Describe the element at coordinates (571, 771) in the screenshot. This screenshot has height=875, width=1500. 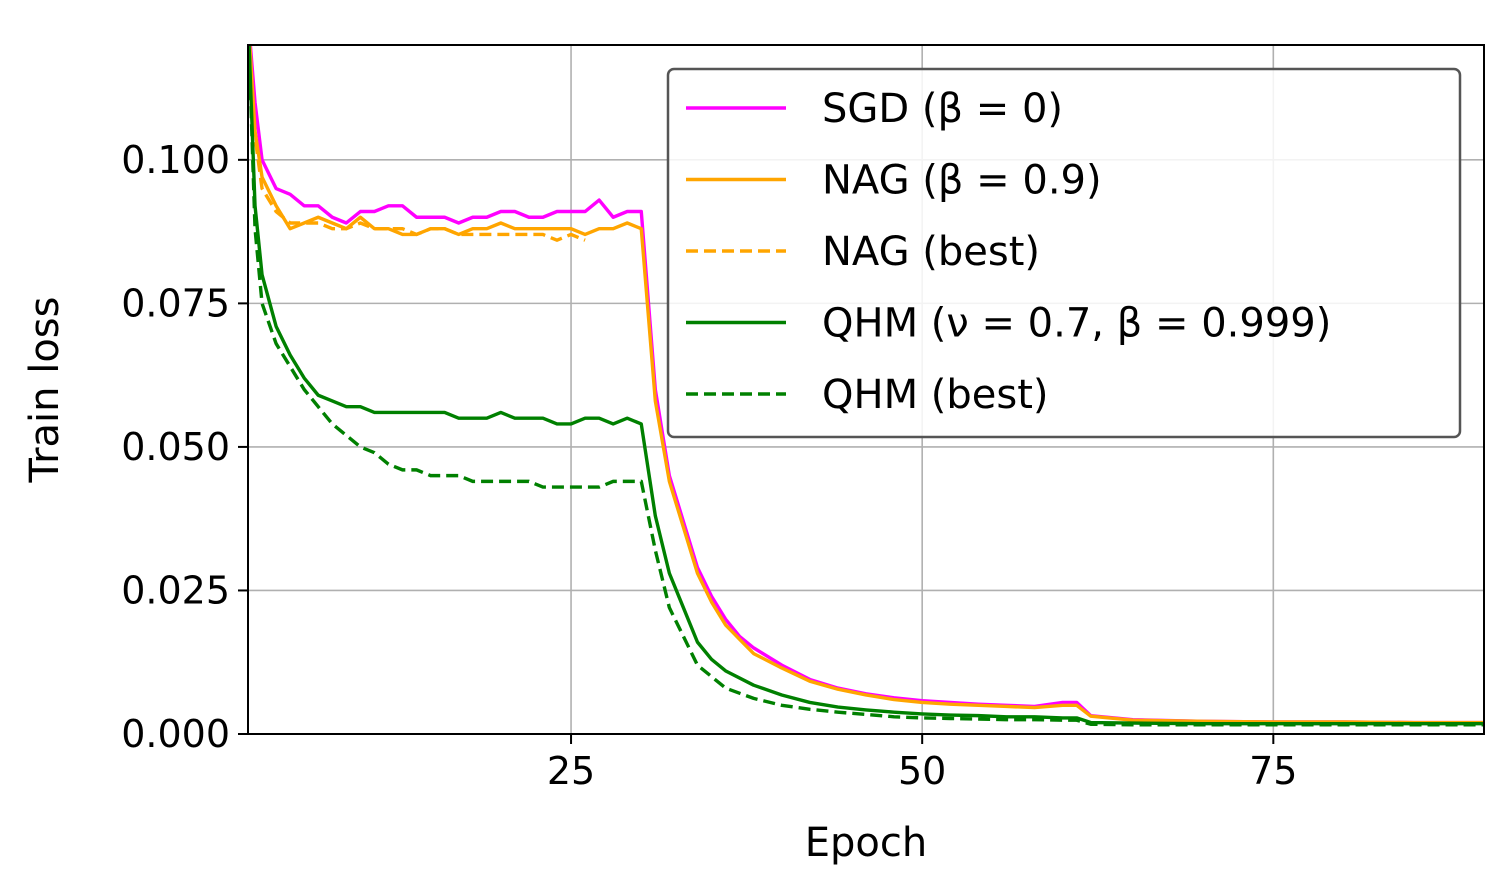
I see `x-tick-label: 25` at that location.